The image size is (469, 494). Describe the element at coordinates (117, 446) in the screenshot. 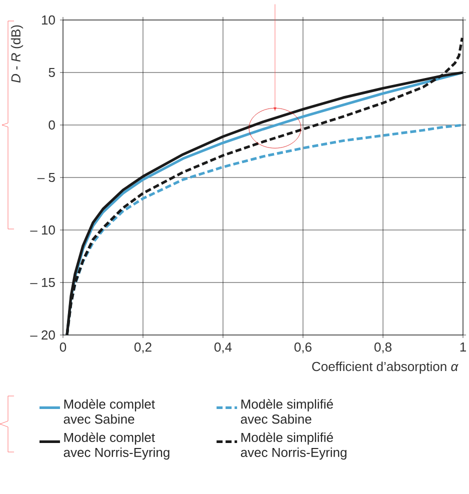

I see `legend-label: Modèle complet avec Norris-Eyring` at that location.